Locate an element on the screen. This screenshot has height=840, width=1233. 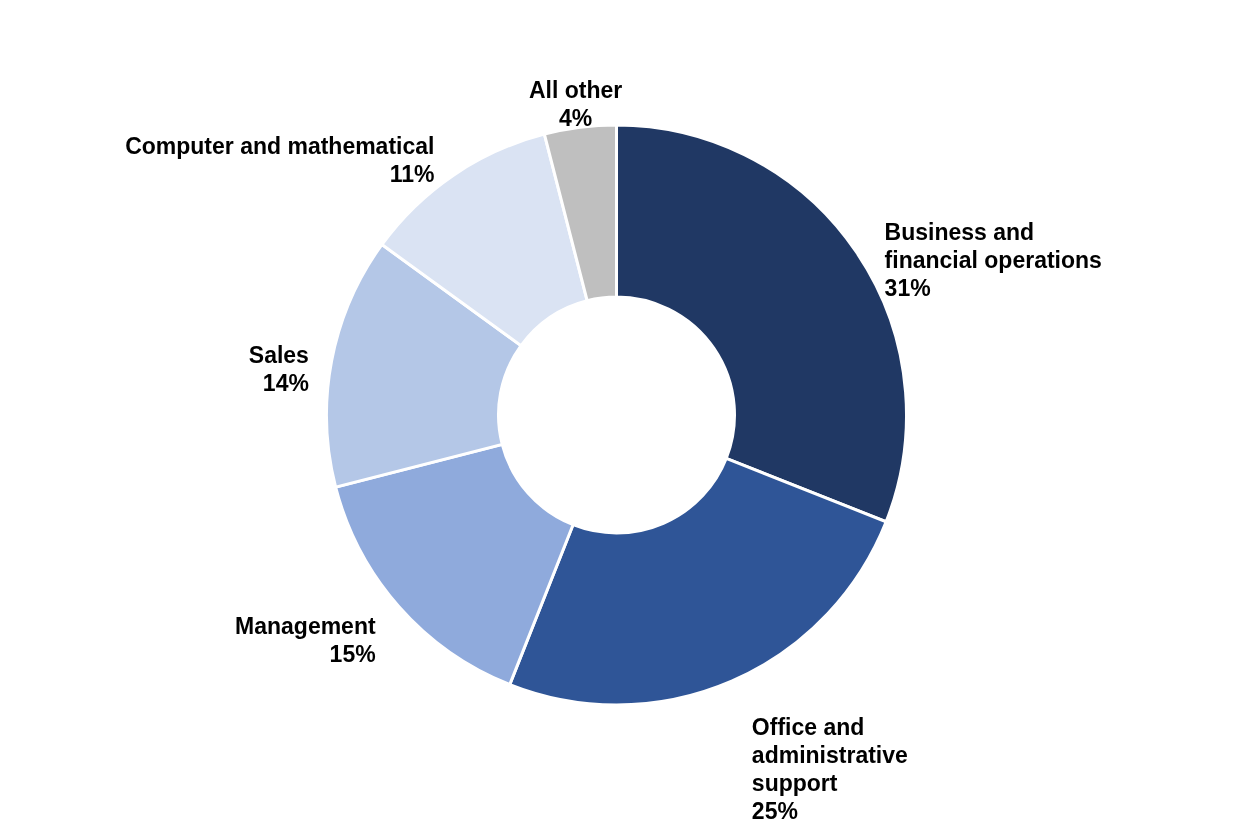
data-label: 4% is located at coordinates (575, 117).